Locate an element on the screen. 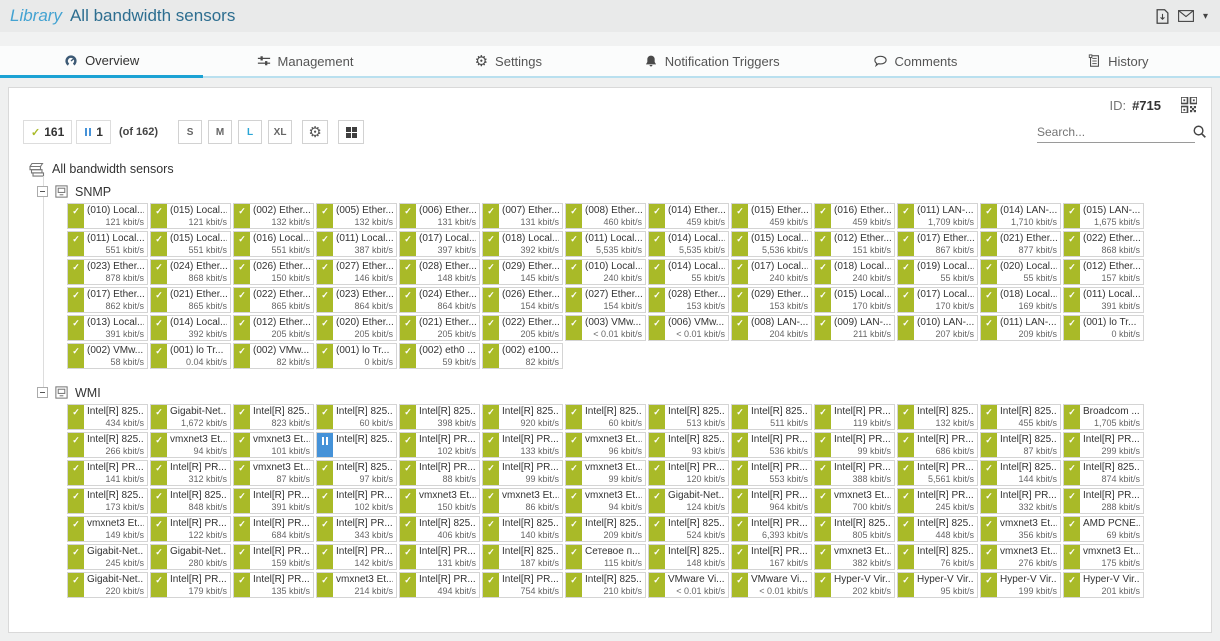  sensor-tile: ✓ (017) Local... 170 kbit/s is located at coordinates (937, 300).